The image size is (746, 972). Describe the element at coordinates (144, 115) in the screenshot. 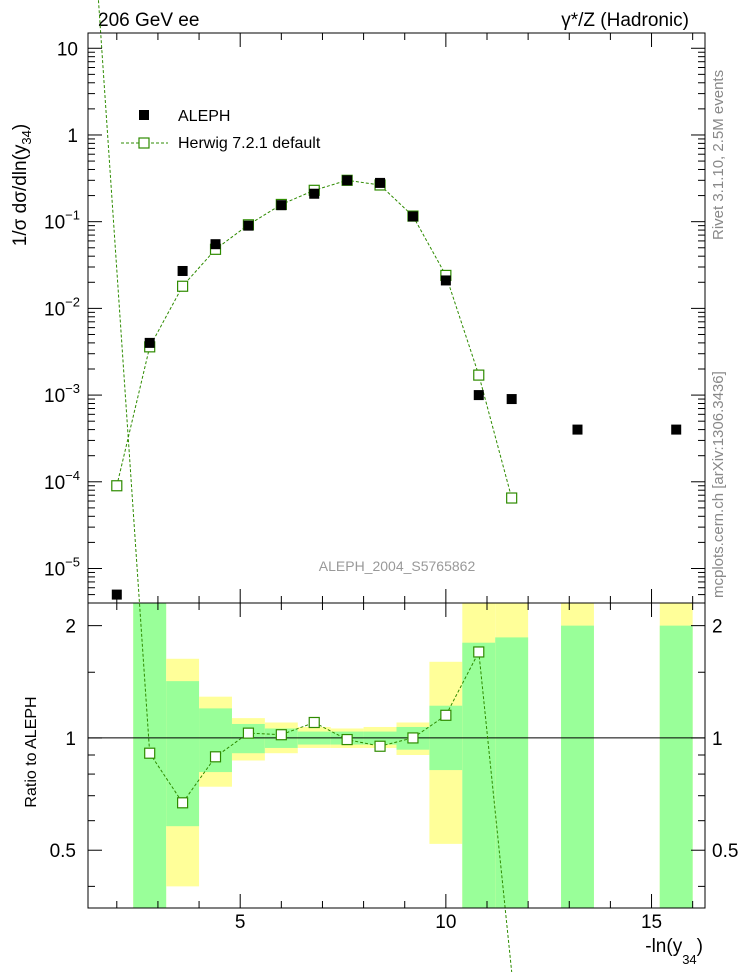

I see `legend-marker-aleph` at that location.